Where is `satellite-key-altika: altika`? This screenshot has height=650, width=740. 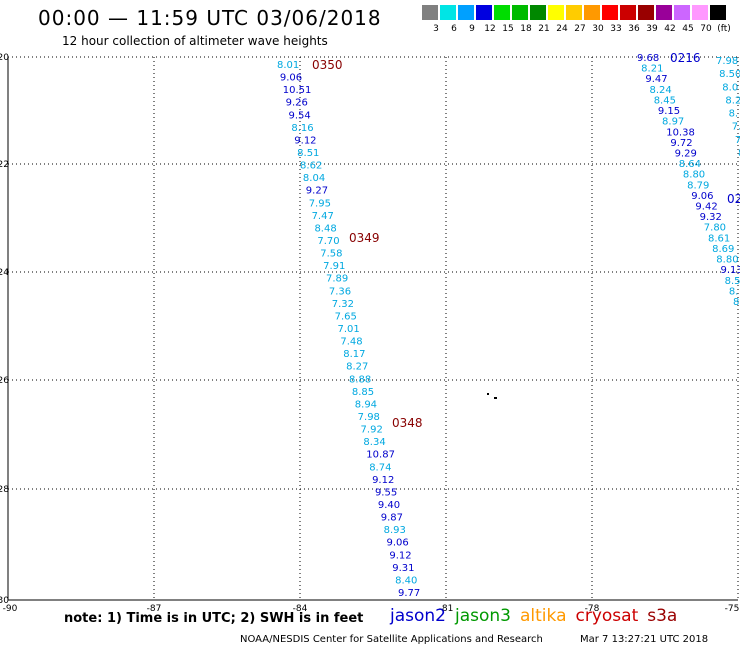 satellite-key-altika: altika is located at coordinates (543, 616).